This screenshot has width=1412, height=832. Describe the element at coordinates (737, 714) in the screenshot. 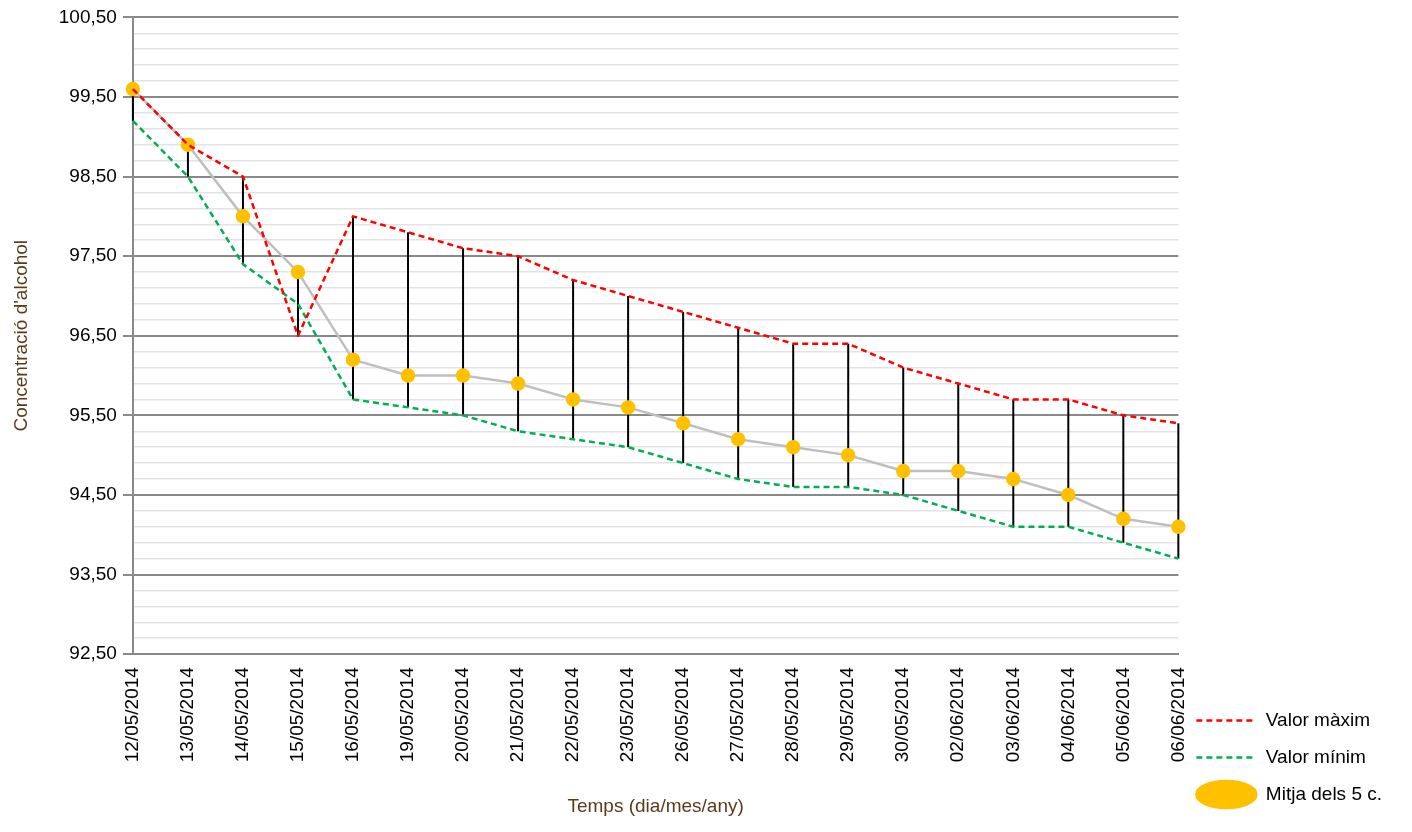

I see `x-tick-label: 27/05/2014` at that location.